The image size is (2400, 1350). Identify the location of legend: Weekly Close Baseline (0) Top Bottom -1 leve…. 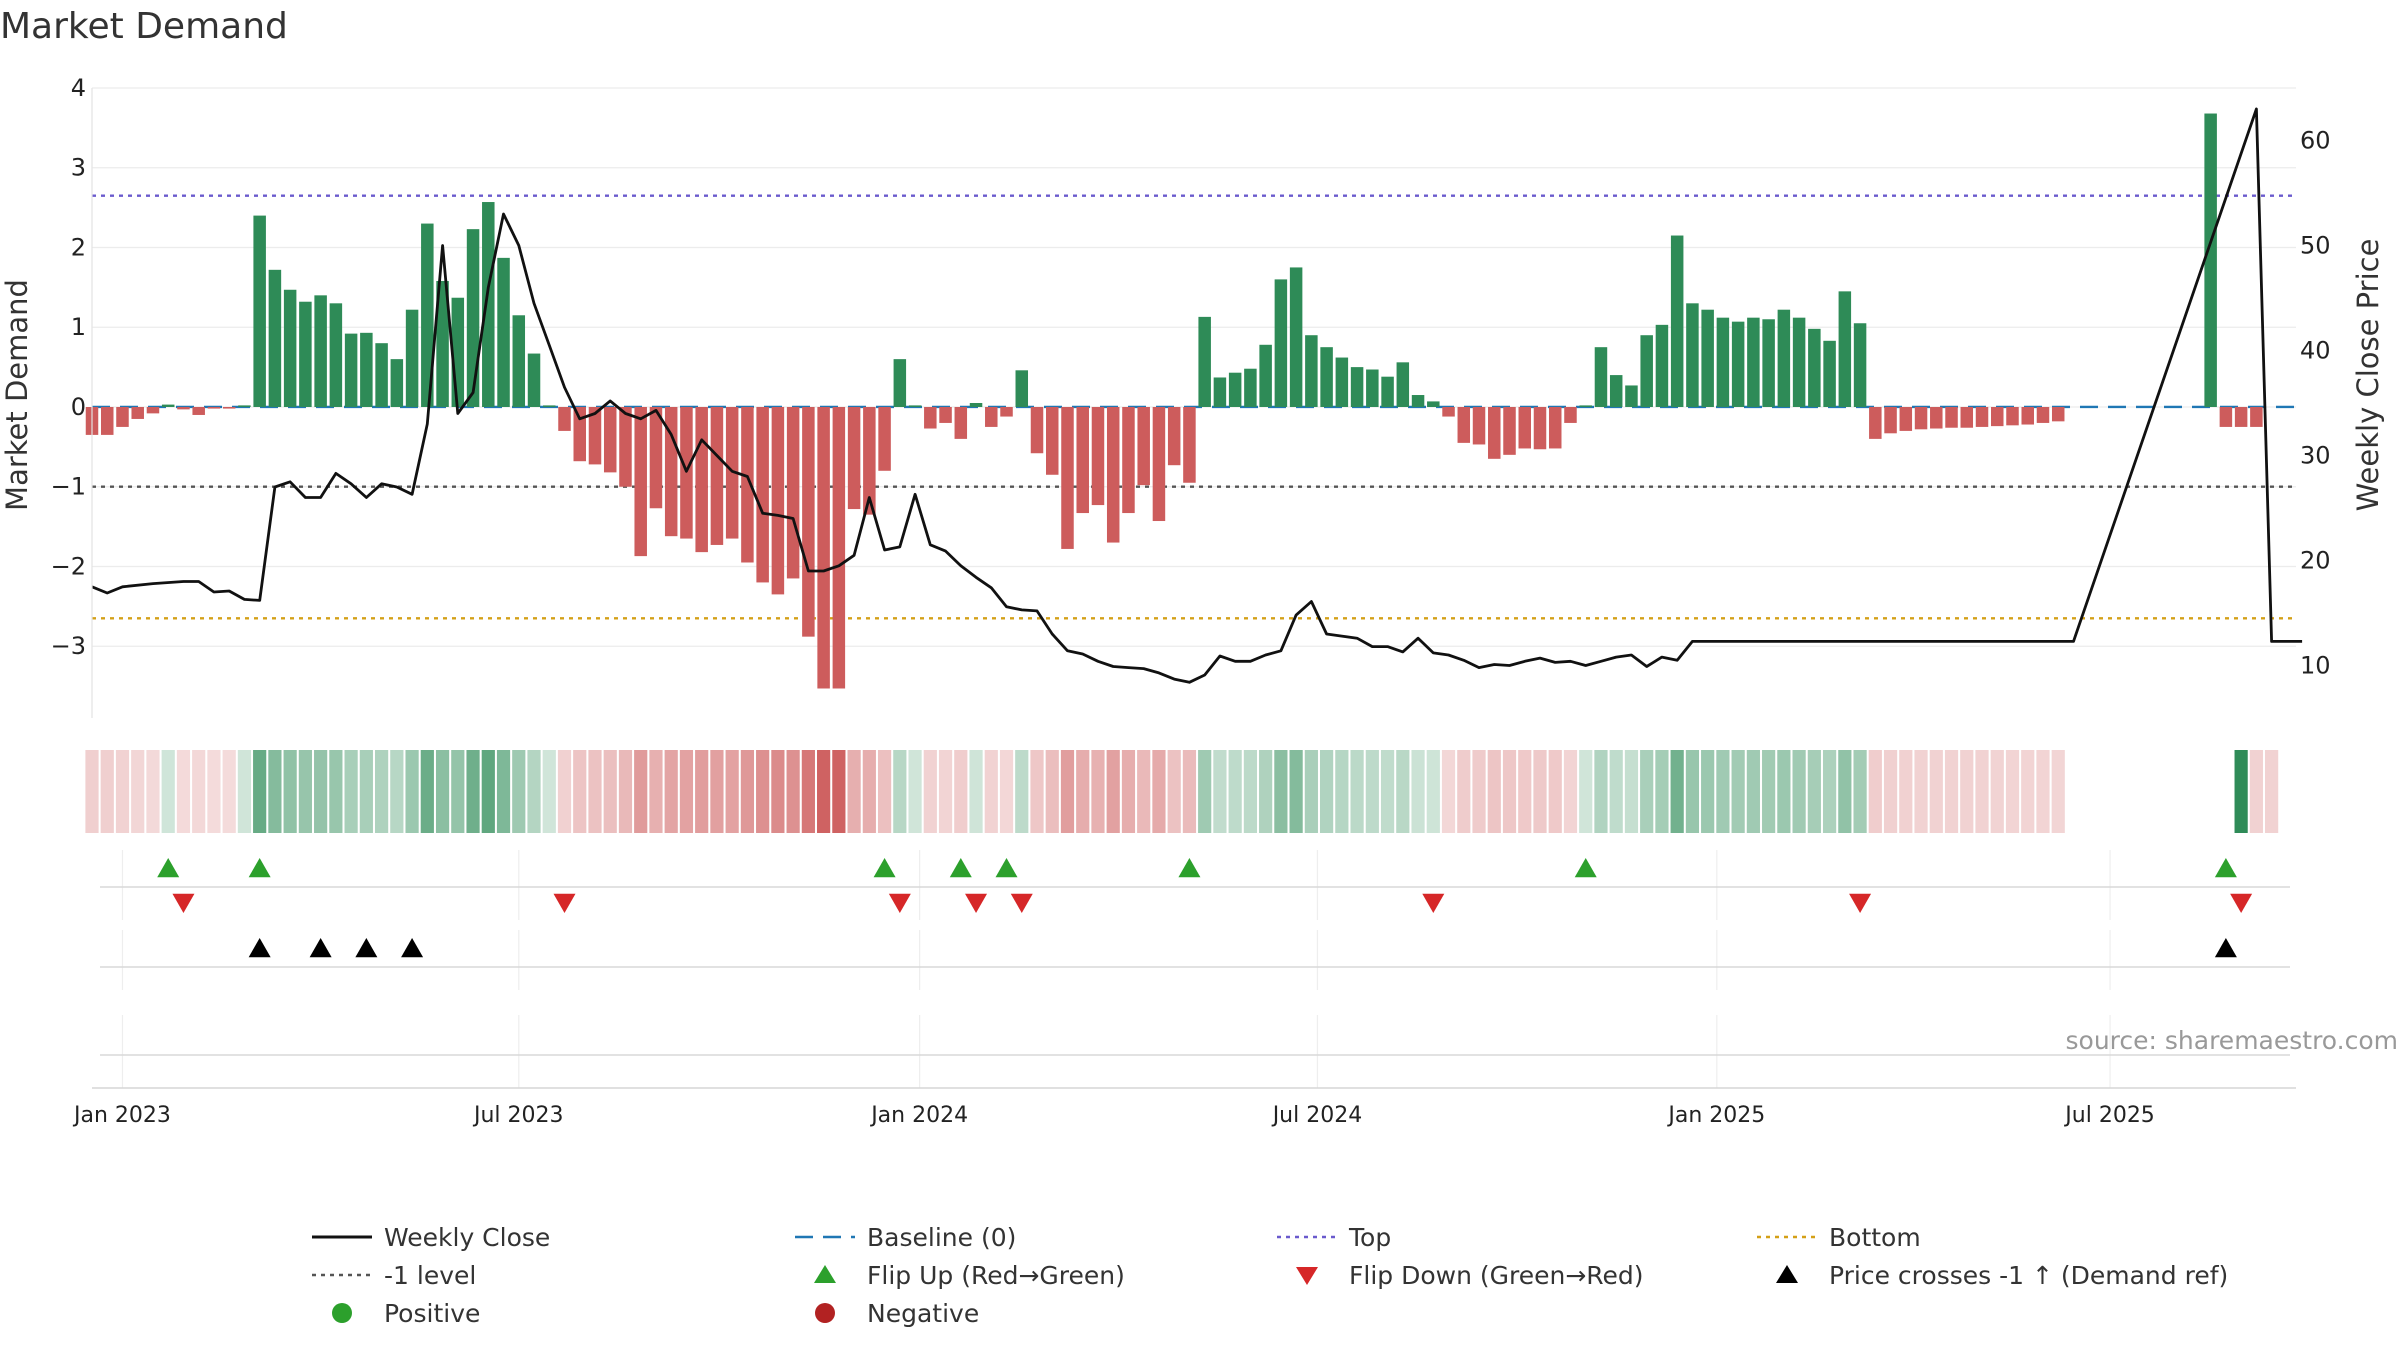
(1270, 1275).